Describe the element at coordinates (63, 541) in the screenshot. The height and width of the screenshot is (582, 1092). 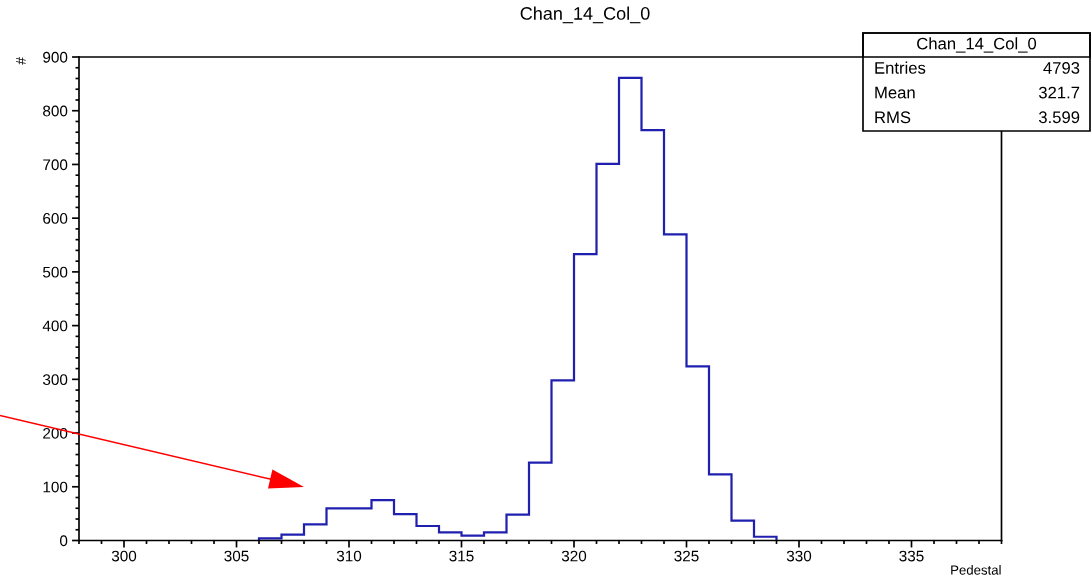
I see `y-tick-label: 0` at that location.